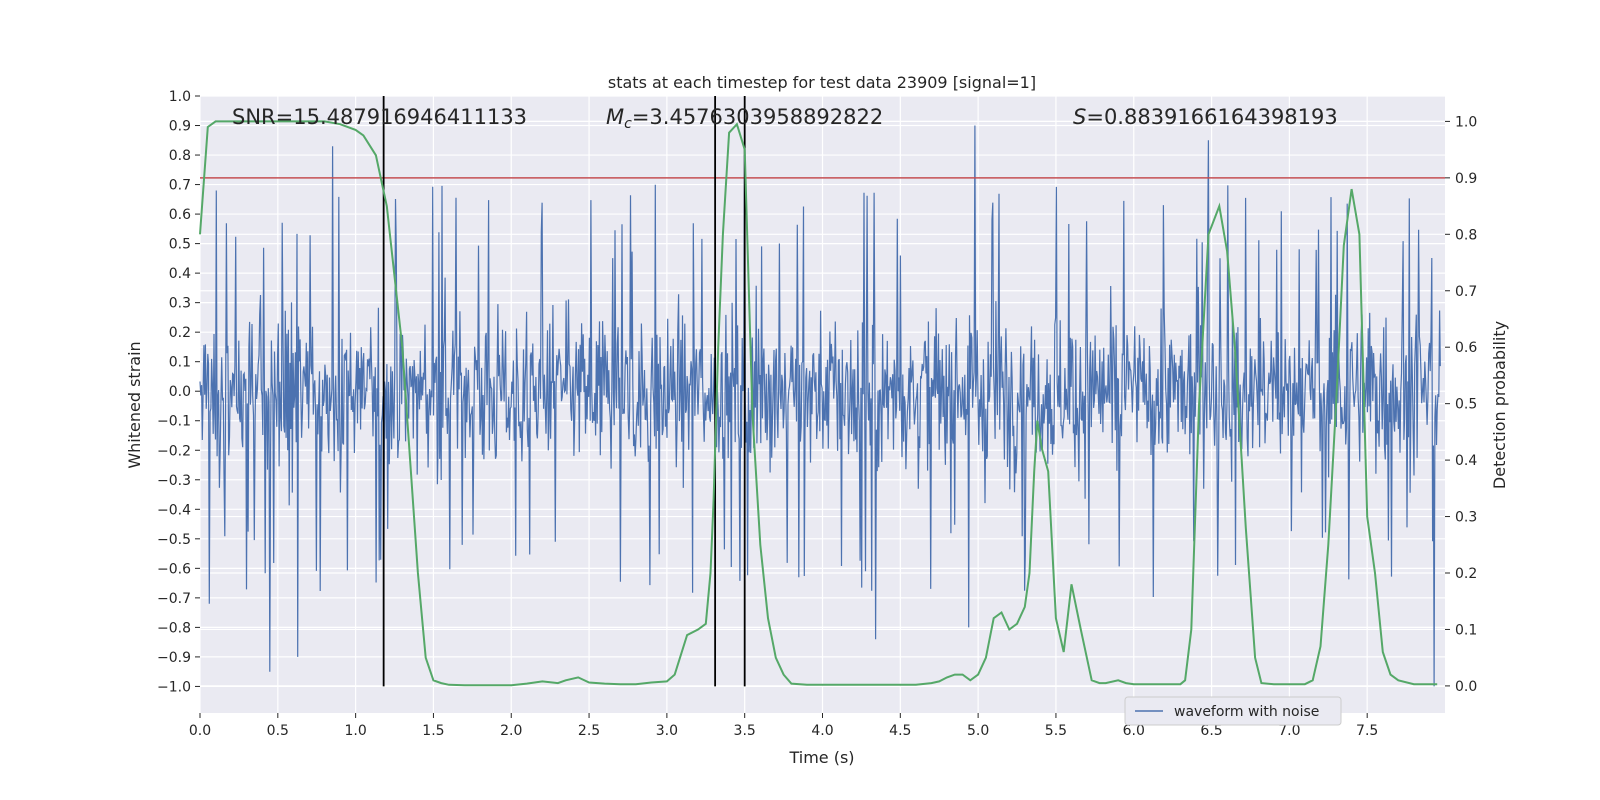 The height and width of the screenshot is (800, 1600). Describe the element at coordinates (1466, 405) in the screenshot. I see `y-right-tick-label: 0.5` at that location.